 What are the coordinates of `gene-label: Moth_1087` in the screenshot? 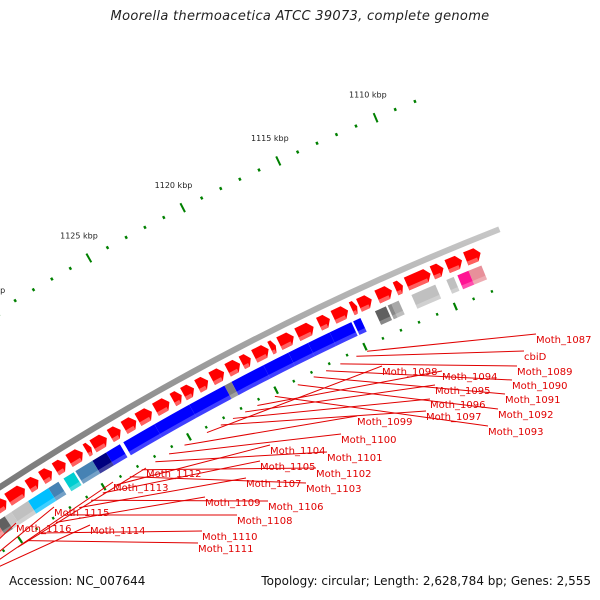 It's located at (479, 342).